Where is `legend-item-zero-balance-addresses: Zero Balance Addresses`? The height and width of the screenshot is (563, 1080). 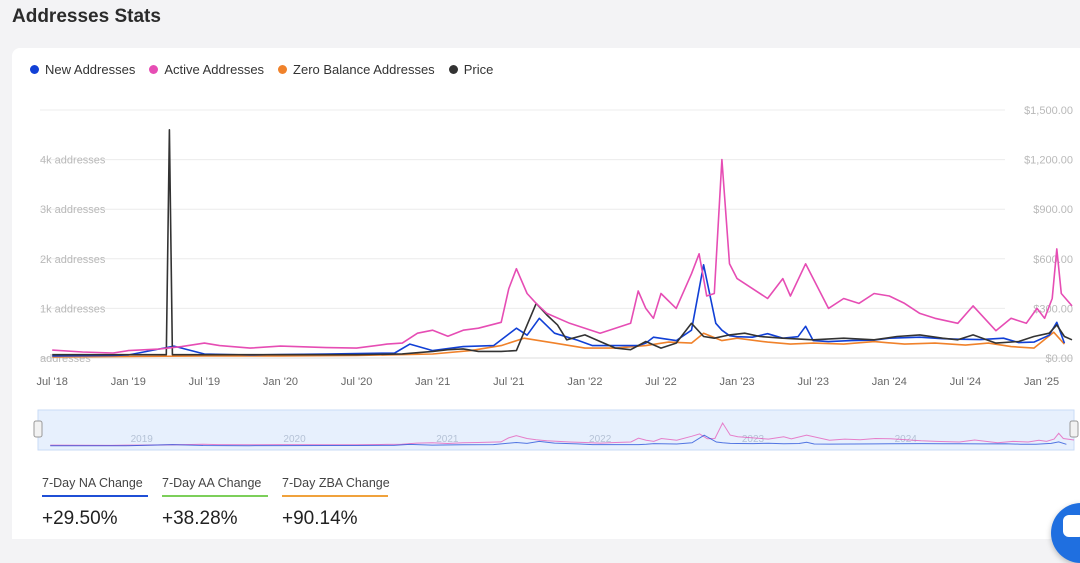 legend-item-zero-balance-addresses: Zero Balance Addresses is located at coordinates (356, 69).